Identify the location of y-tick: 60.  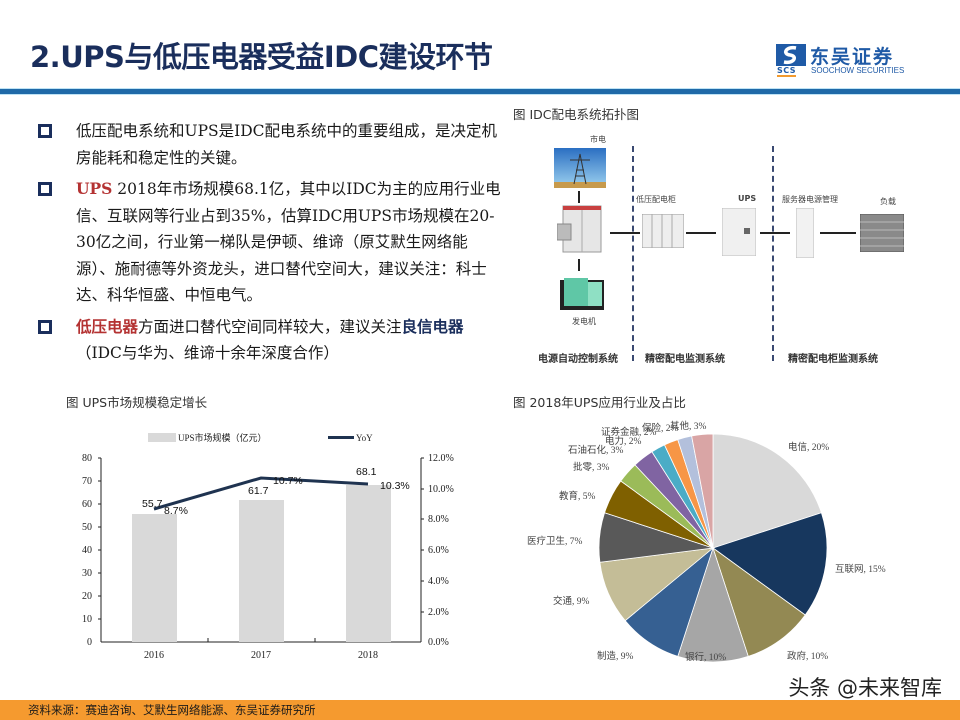
(87, 504).